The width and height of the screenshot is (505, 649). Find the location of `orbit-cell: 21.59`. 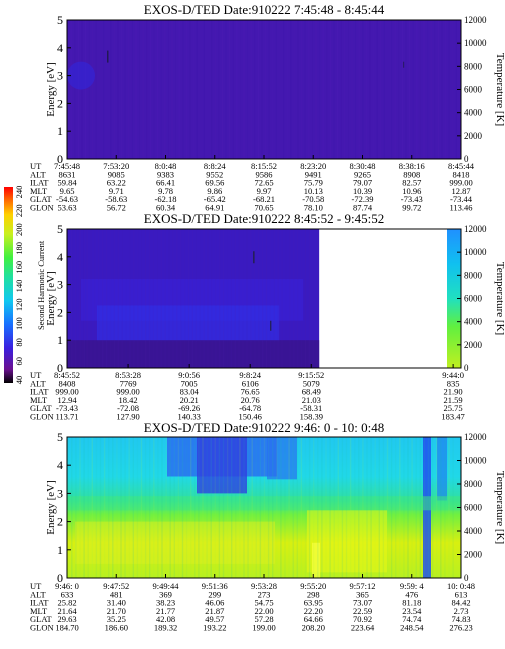

orbit-cell: 21.59 is located at coordinates (453, 400).